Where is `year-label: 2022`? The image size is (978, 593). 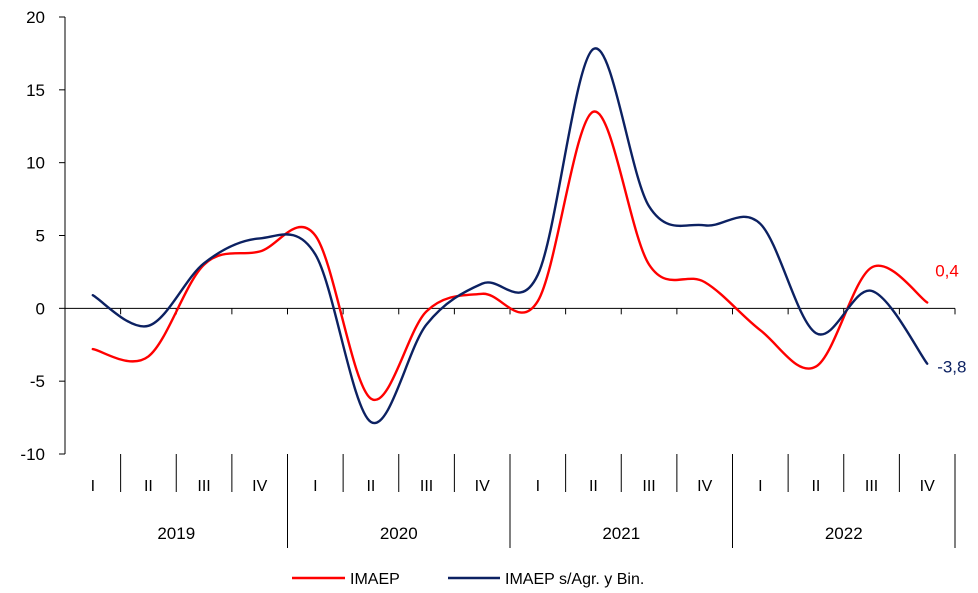 year-label: 2022 is located at coordinates (844, 533).